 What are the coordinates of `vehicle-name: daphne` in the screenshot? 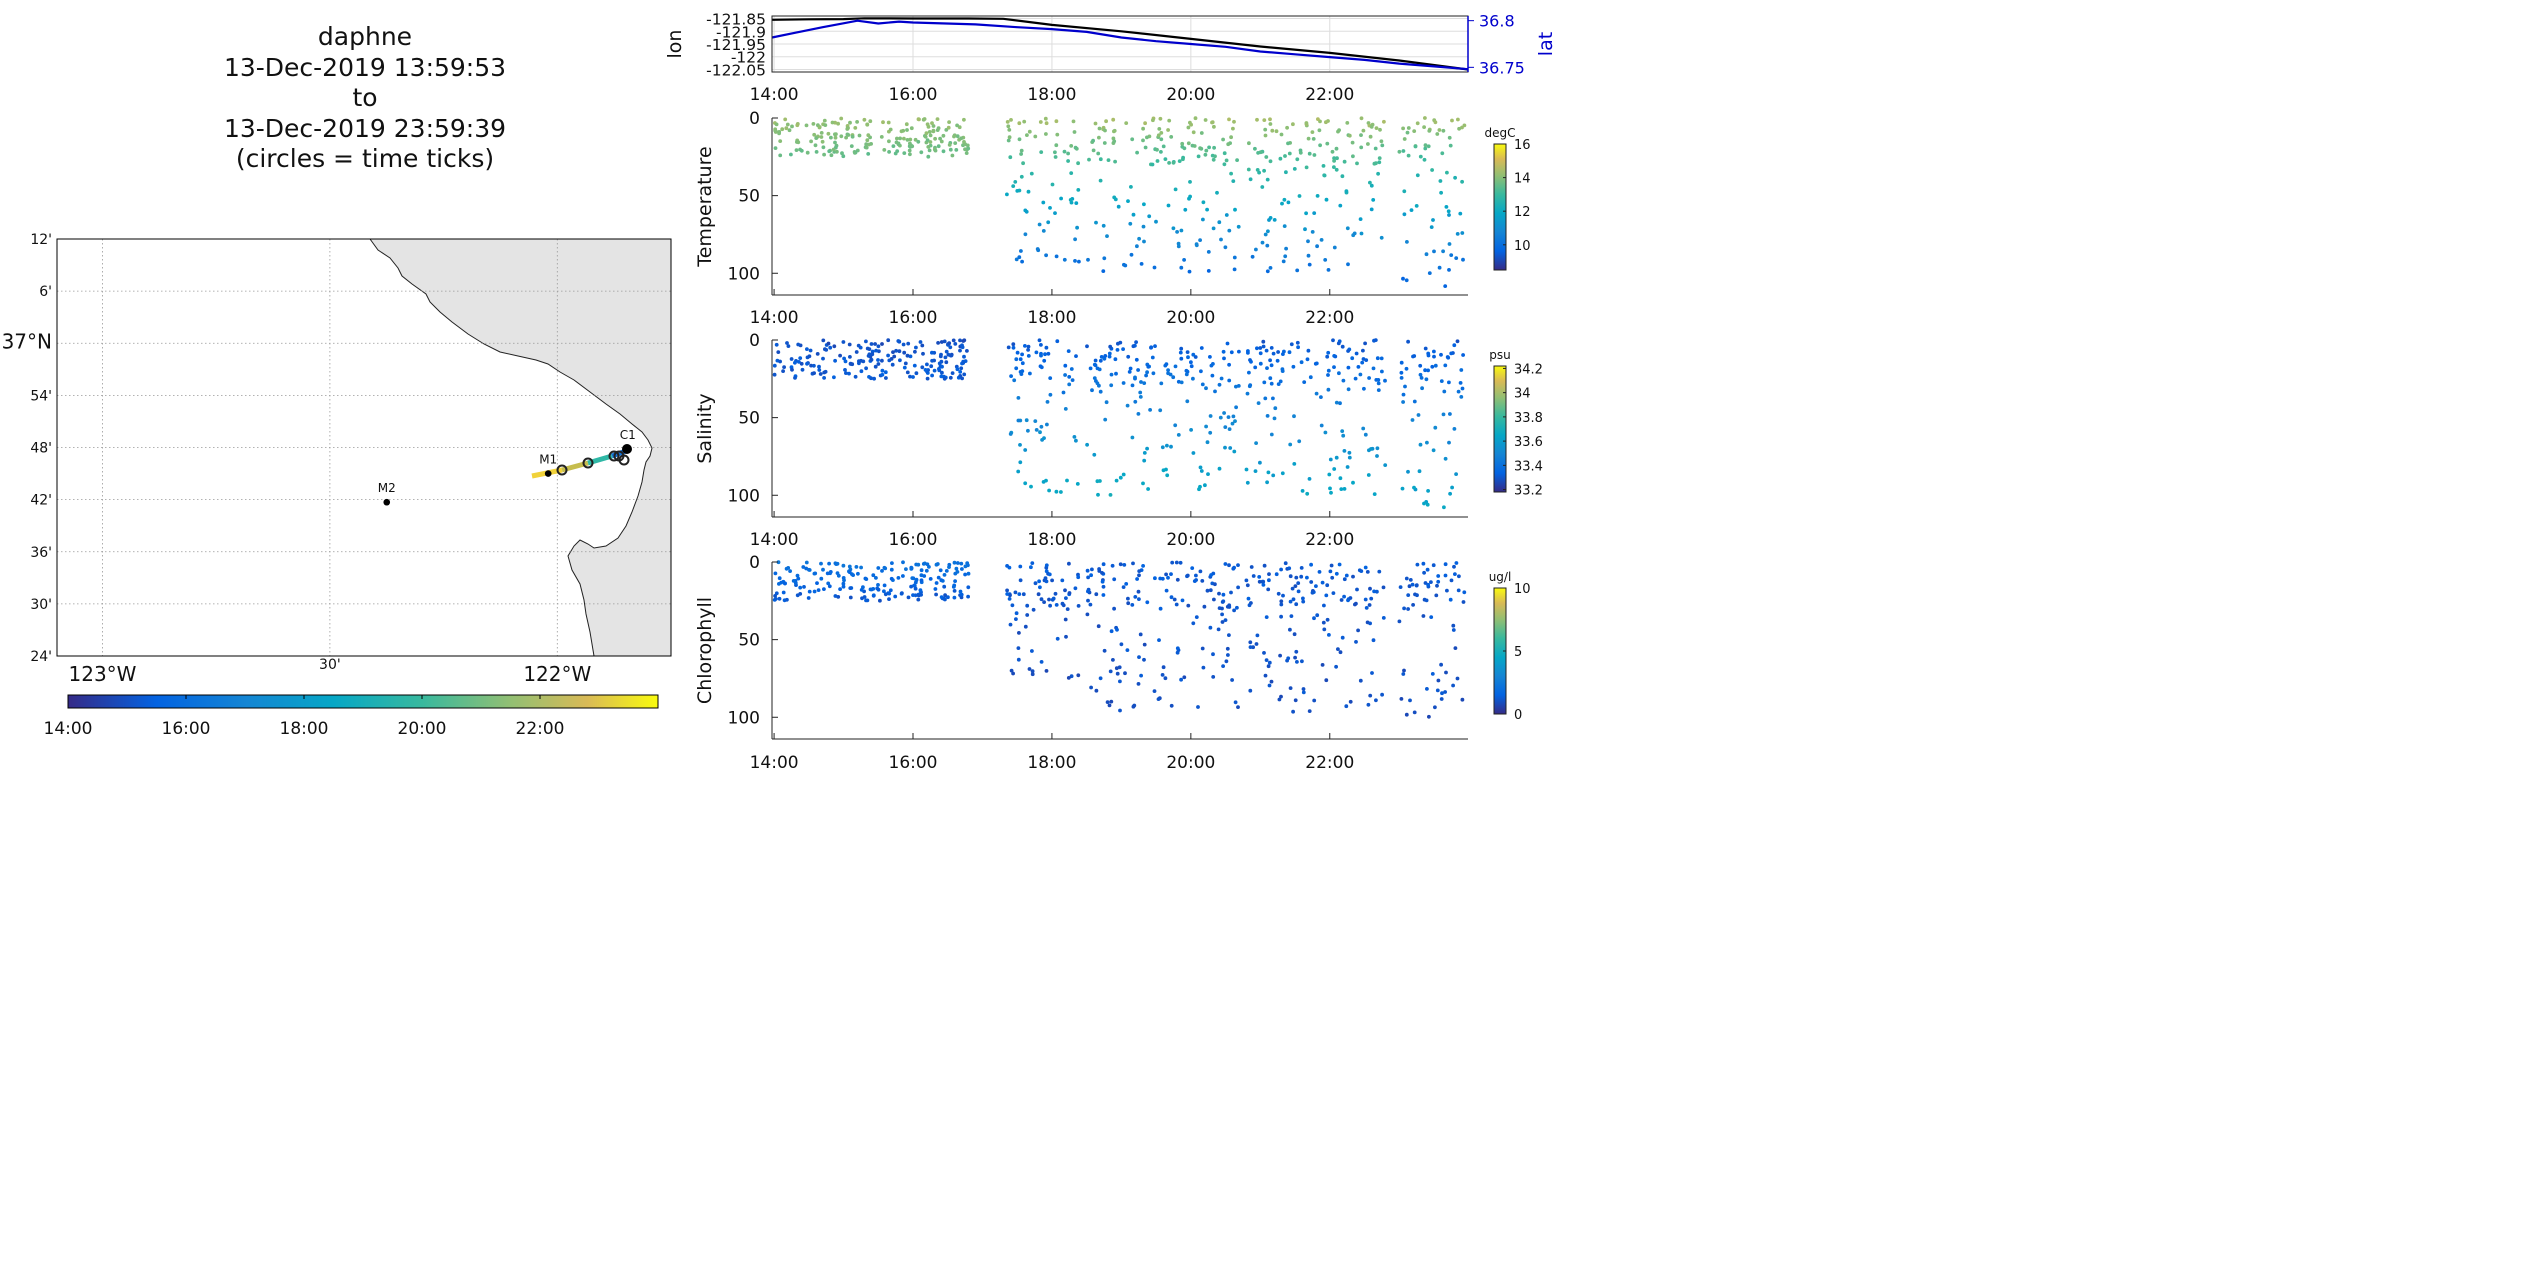 It's located at (365, 36).